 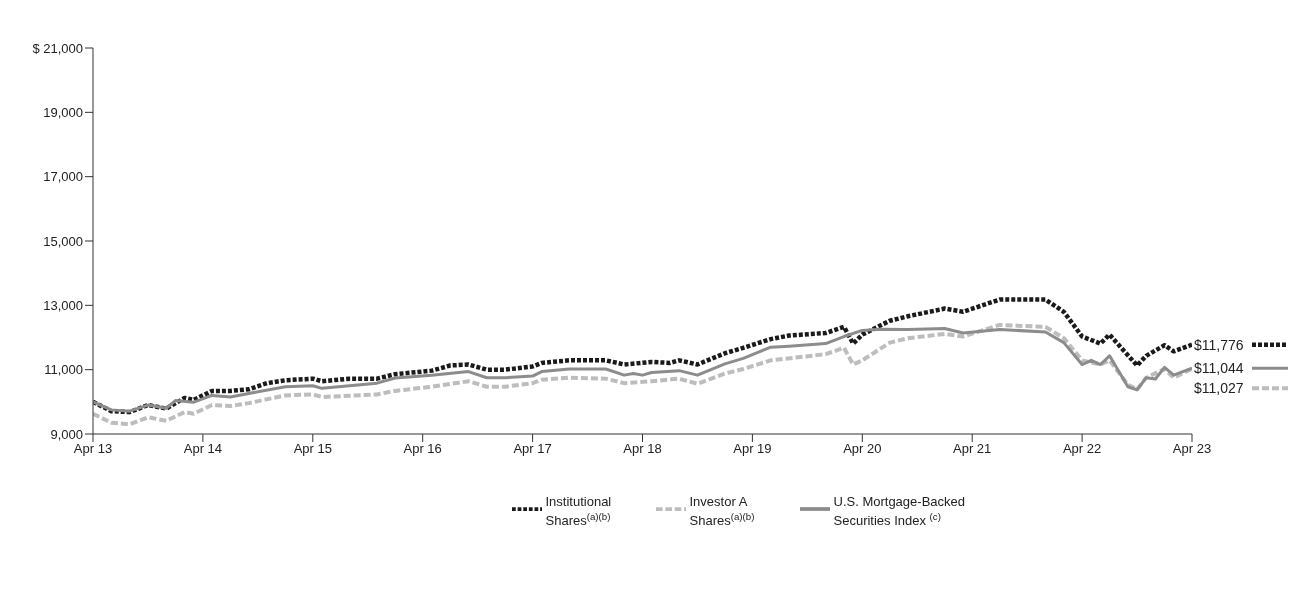 What do you see at coordinates (1192, 449) in the screenshot?
I see `x-tick-label: Apr 23` at bounding box center [1192, 449].